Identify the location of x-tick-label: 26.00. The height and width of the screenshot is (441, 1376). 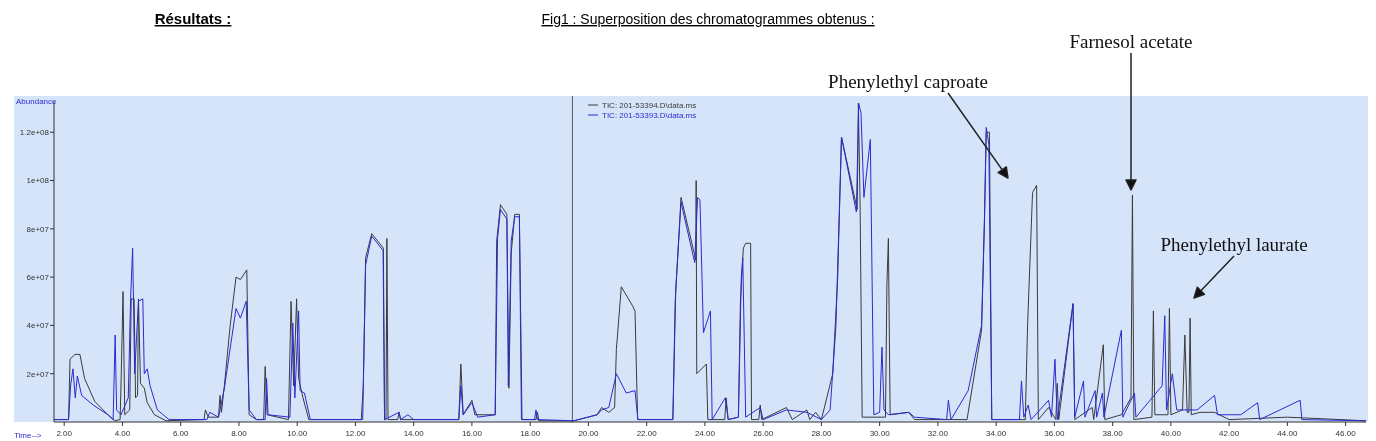
(763, 433).